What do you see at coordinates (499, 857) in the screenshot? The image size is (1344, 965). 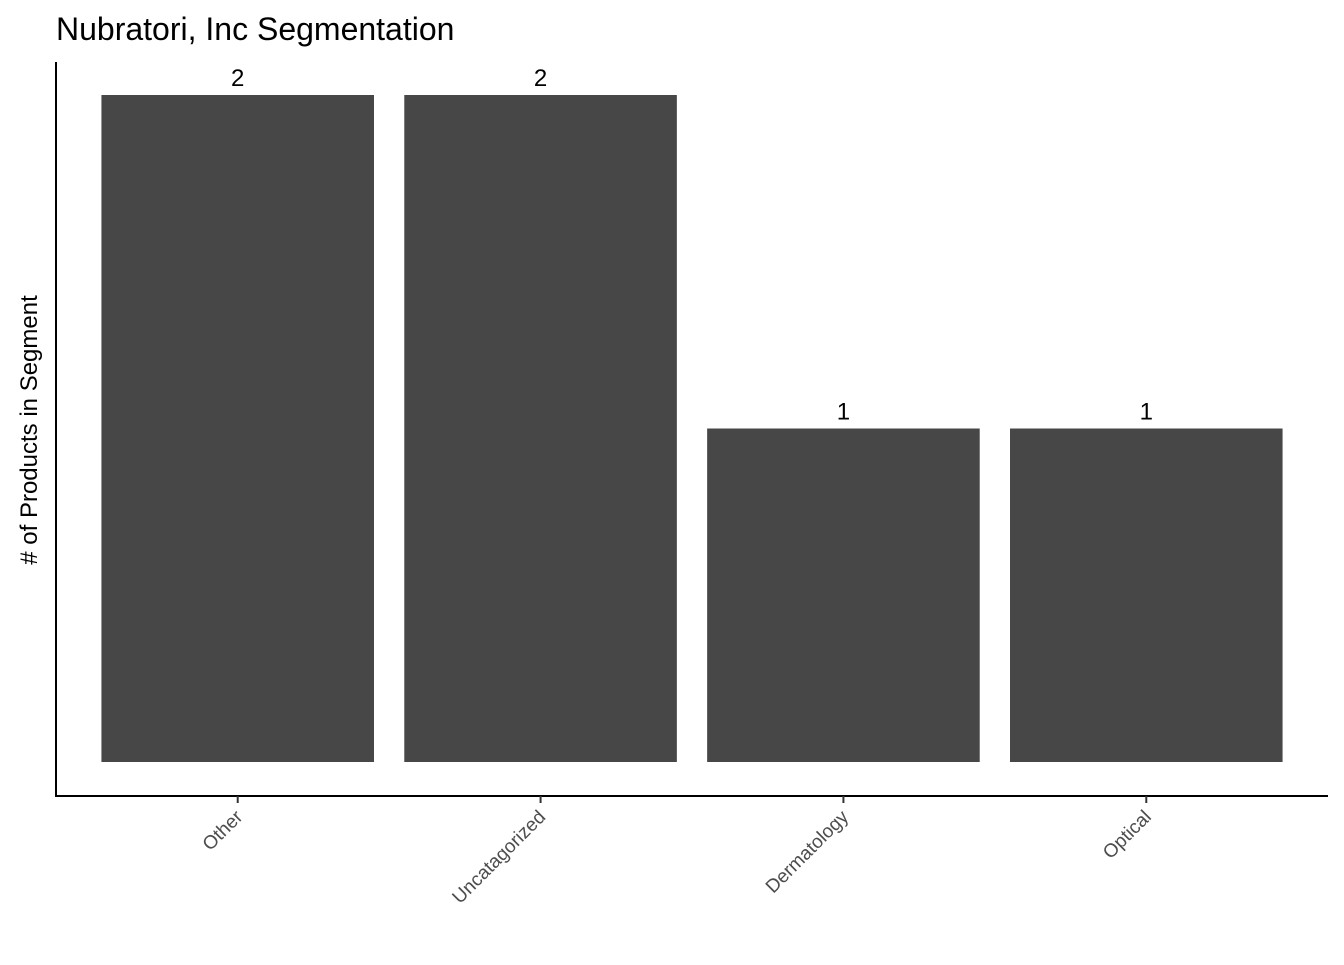 I see `x-tick-label: Uncatagorized` at bounding box center [499, 857].